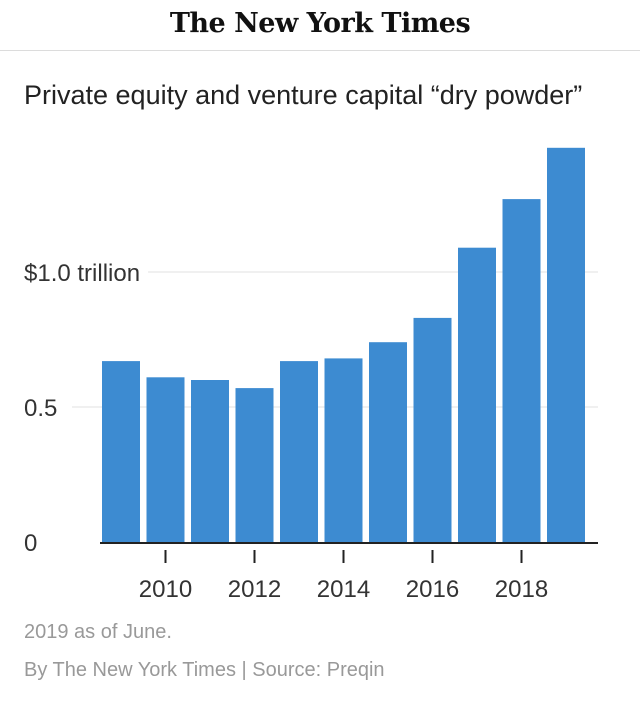 Image resolution: width=640 pixels, height=722 pixels. Describe the element at coordinates (521, 589) in the screenshot. I see `x-tick-label: 2018` at that location.